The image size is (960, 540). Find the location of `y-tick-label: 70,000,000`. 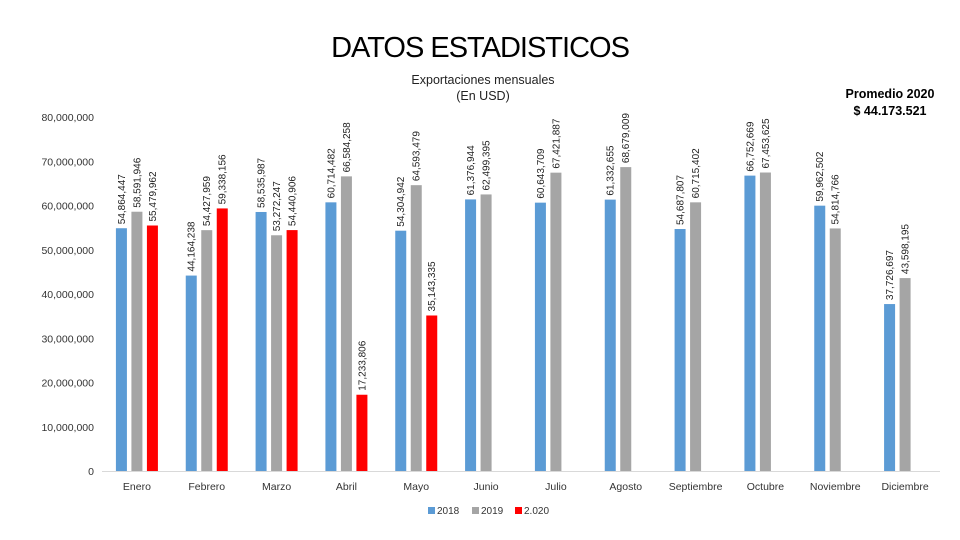

y-tick-label: 70,000,000 is located at coordinates (67, 162).